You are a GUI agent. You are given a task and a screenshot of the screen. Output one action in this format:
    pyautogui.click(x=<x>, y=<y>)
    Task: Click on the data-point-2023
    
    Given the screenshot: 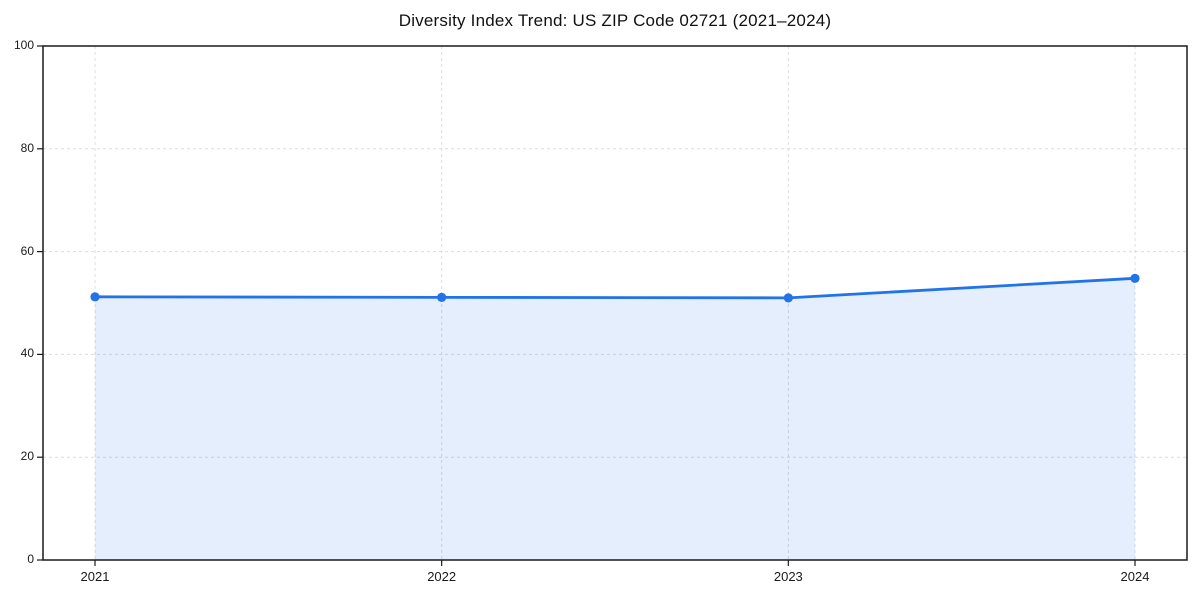 What is the action you would take?
    pyautogui.click(x=788, y=298)
    